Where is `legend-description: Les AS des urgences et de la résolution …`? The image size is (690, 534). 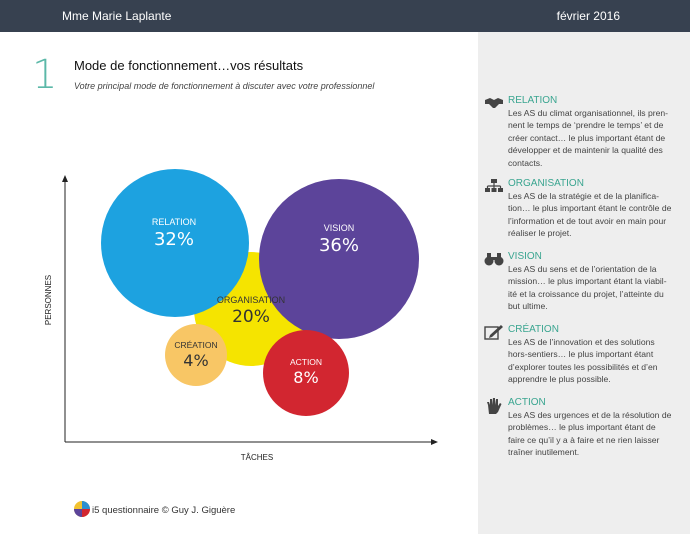 legend-description: Les AS des urgences et de la résolution … is located at coordinates (590, 434).